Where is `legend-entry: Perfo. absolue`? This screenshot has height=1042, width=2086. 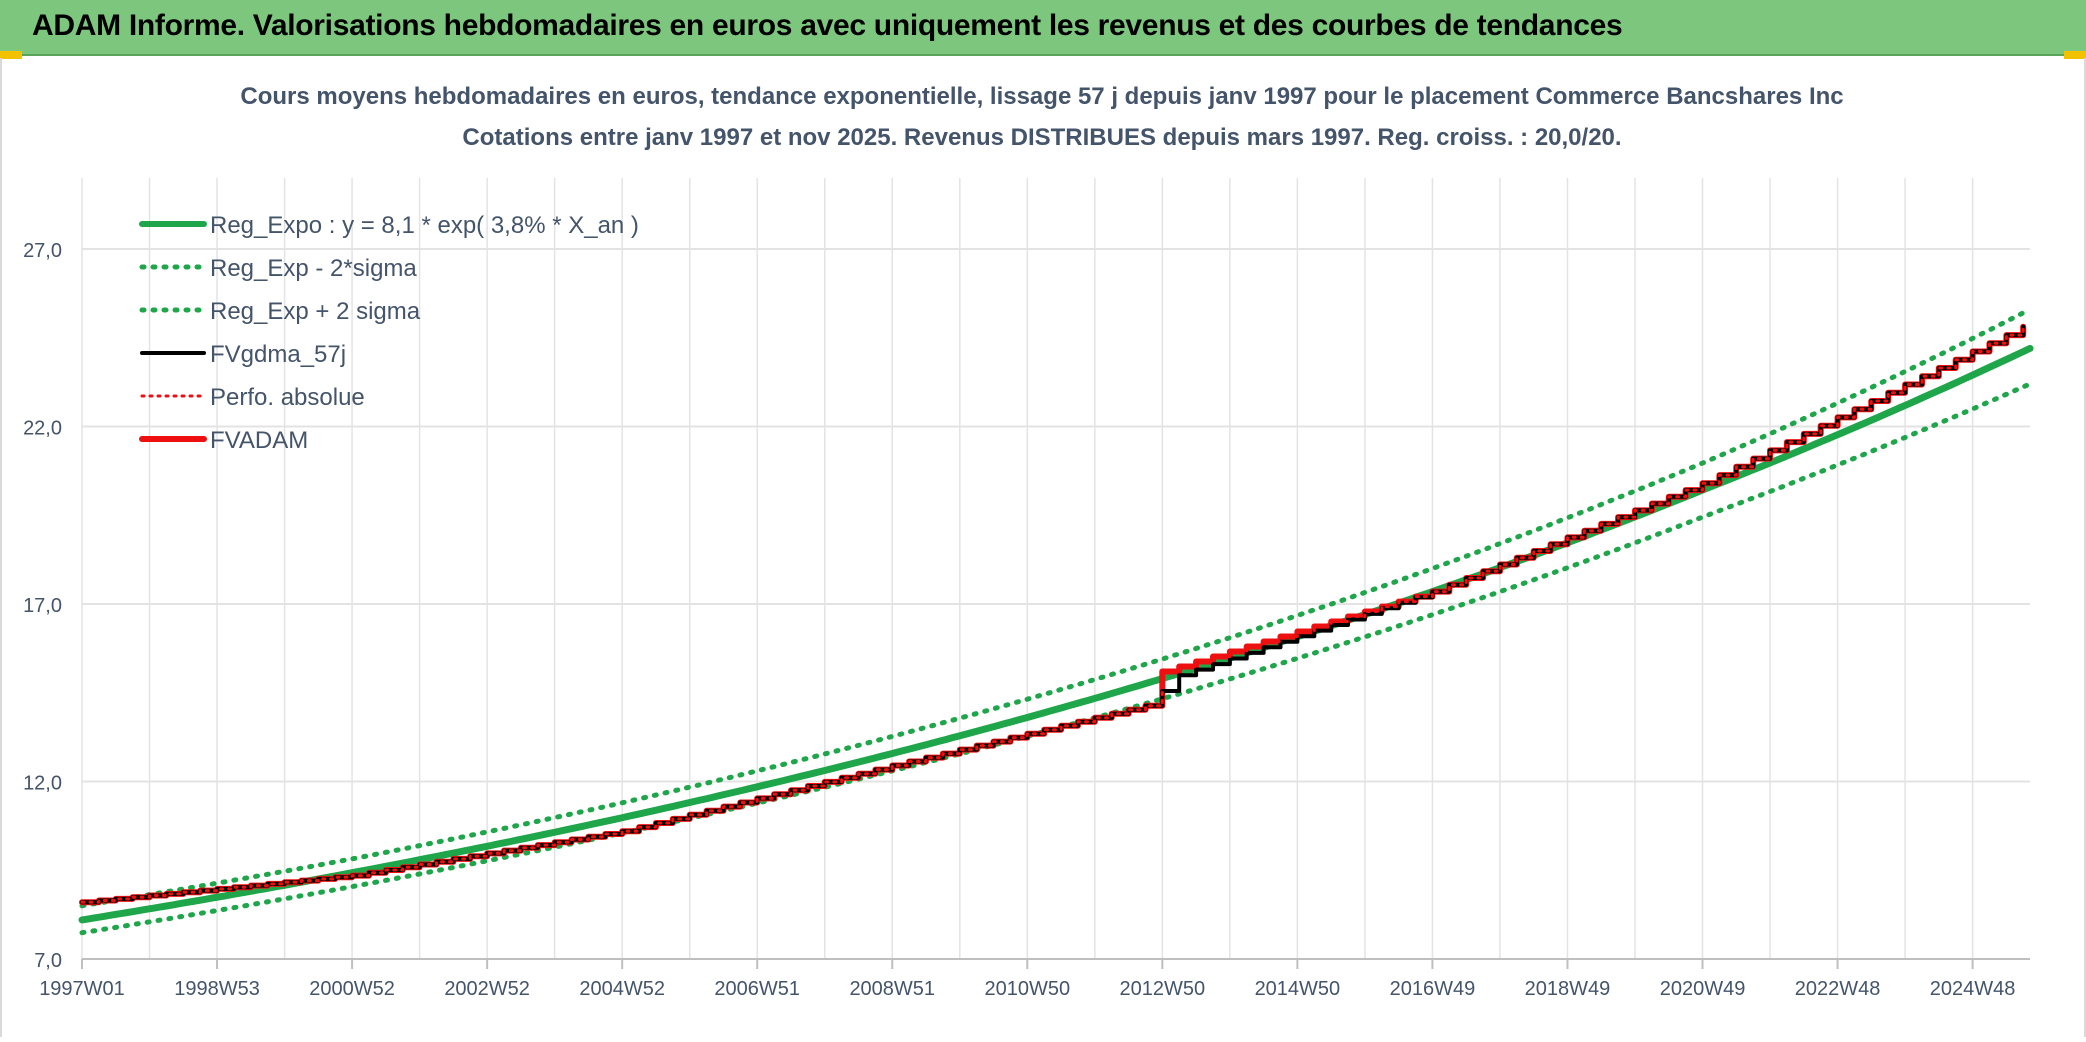
legend-entry: Perfo. absolue is located at coordinates (287, 397).